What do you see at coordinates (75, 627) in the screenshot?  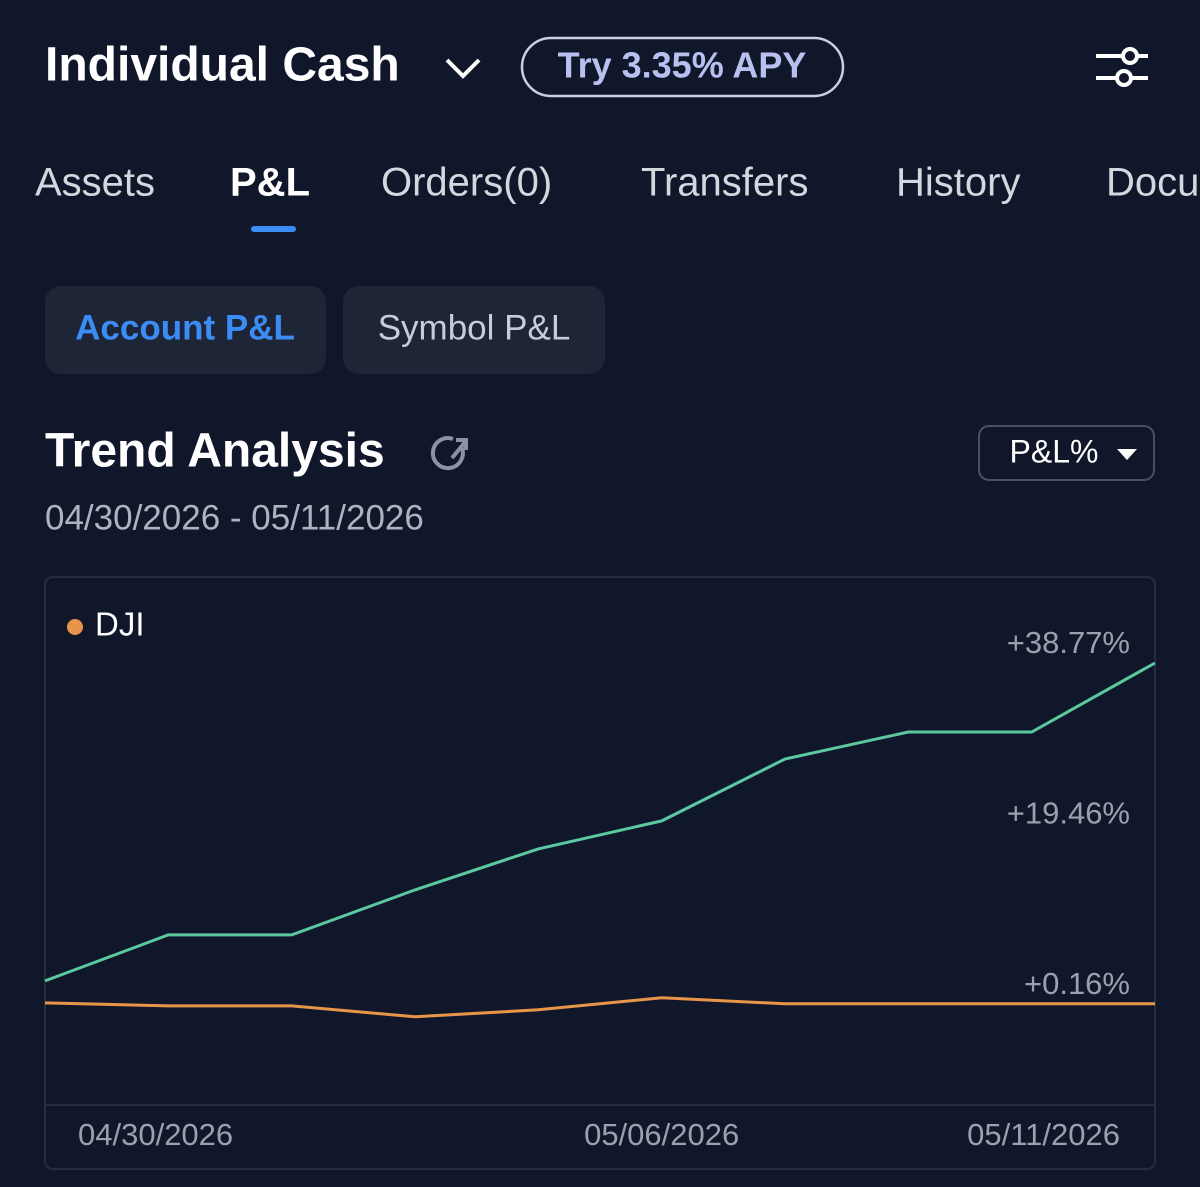 I see `legend-swatch` at bounding box center [75, 627].